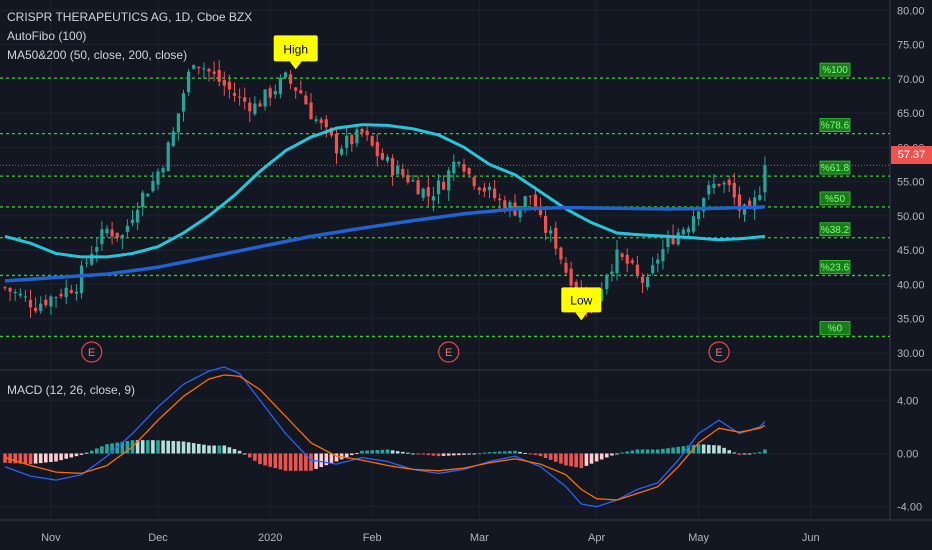  Describe the element at coordinates (911, 285) in the screenshot. I see `price-axis-label: 40.00` at that location.